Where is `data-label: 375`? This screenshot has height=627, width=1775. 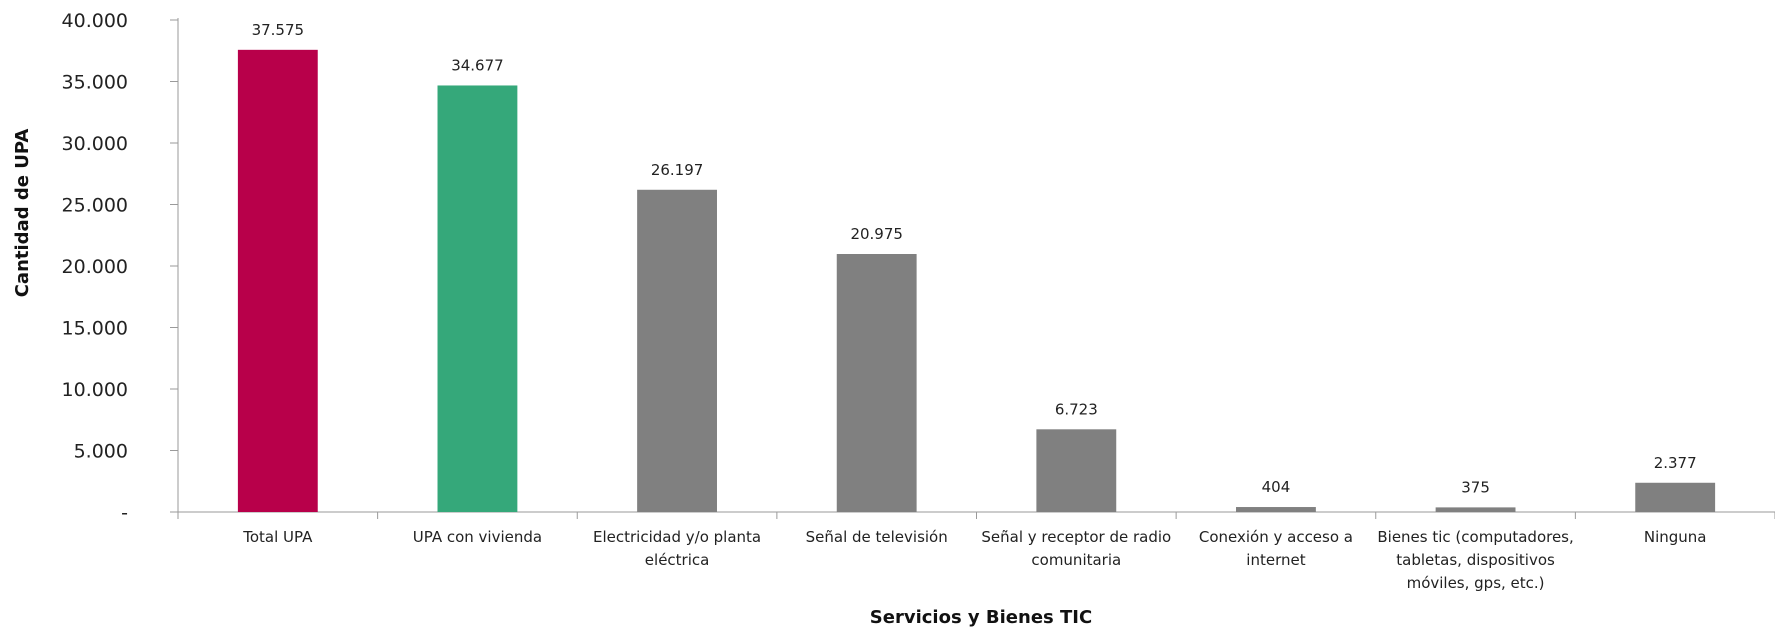
data-label: 375 is located at coordinates (1475, 487).